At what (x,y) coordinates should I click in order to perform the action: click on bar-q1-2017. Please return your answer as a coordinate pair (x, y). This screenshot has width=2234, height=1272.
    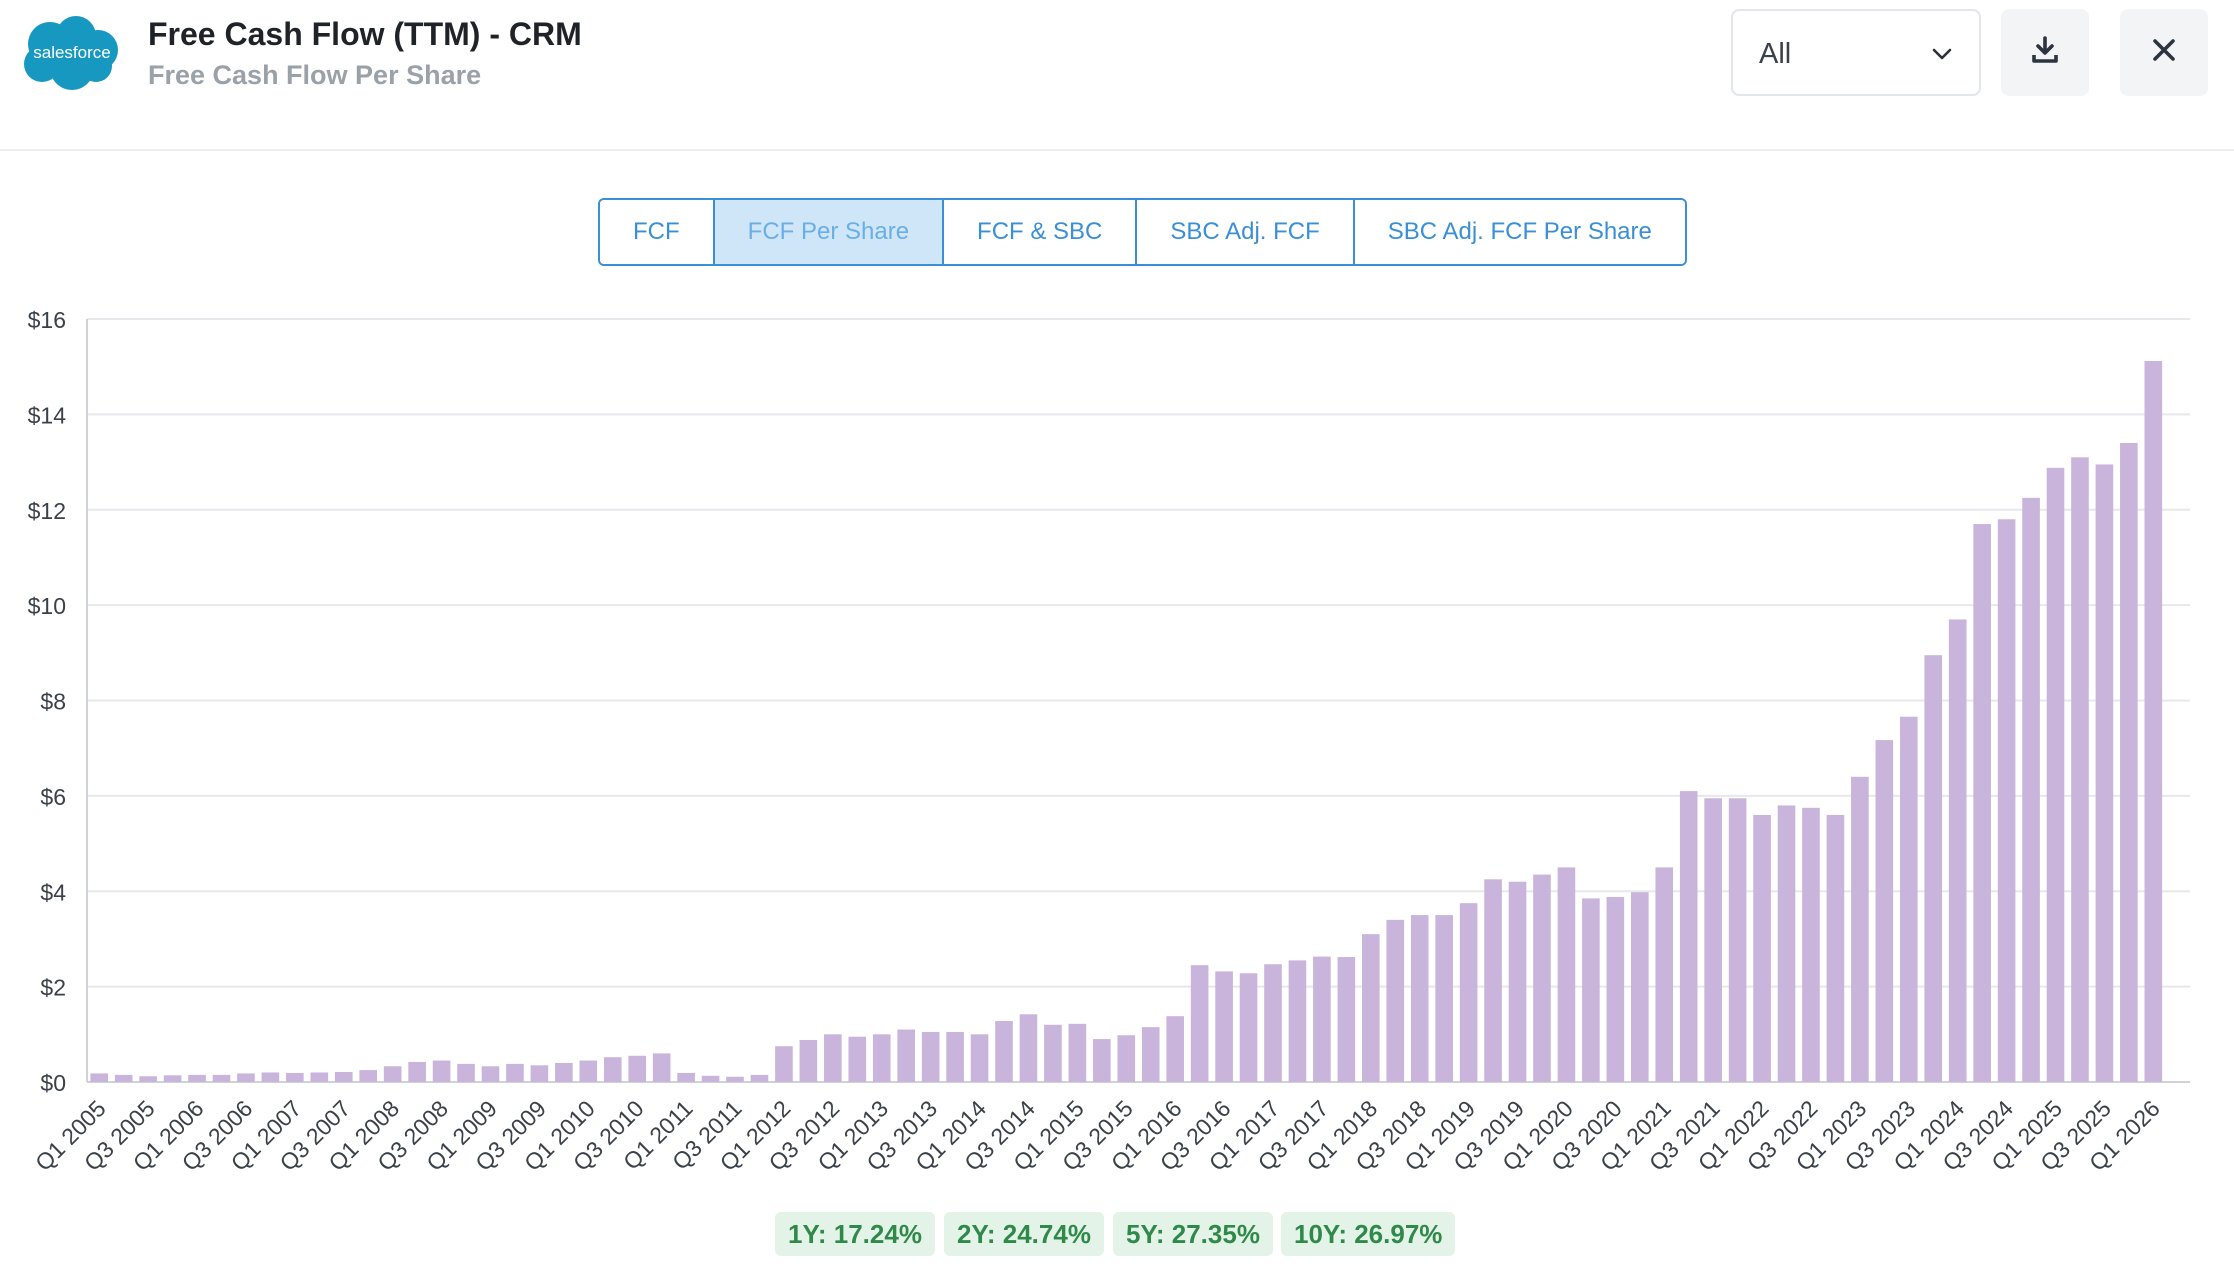
    Looking at the image, I should click on (1273, 1023).